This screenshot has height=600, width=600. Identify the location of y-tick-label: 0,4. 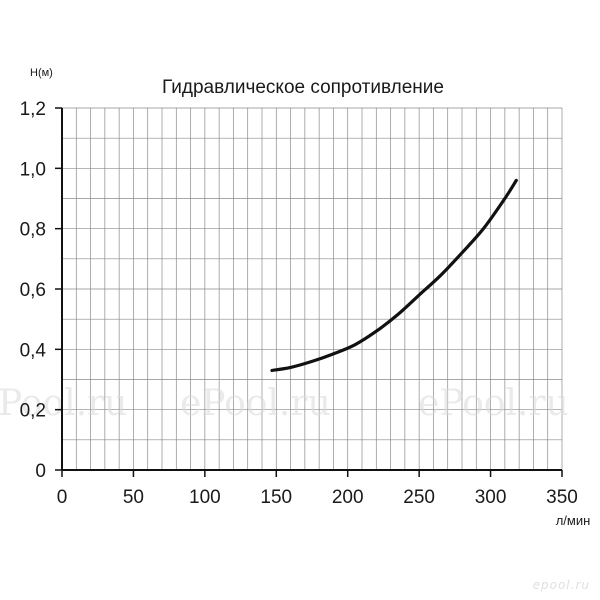
(33, 350).